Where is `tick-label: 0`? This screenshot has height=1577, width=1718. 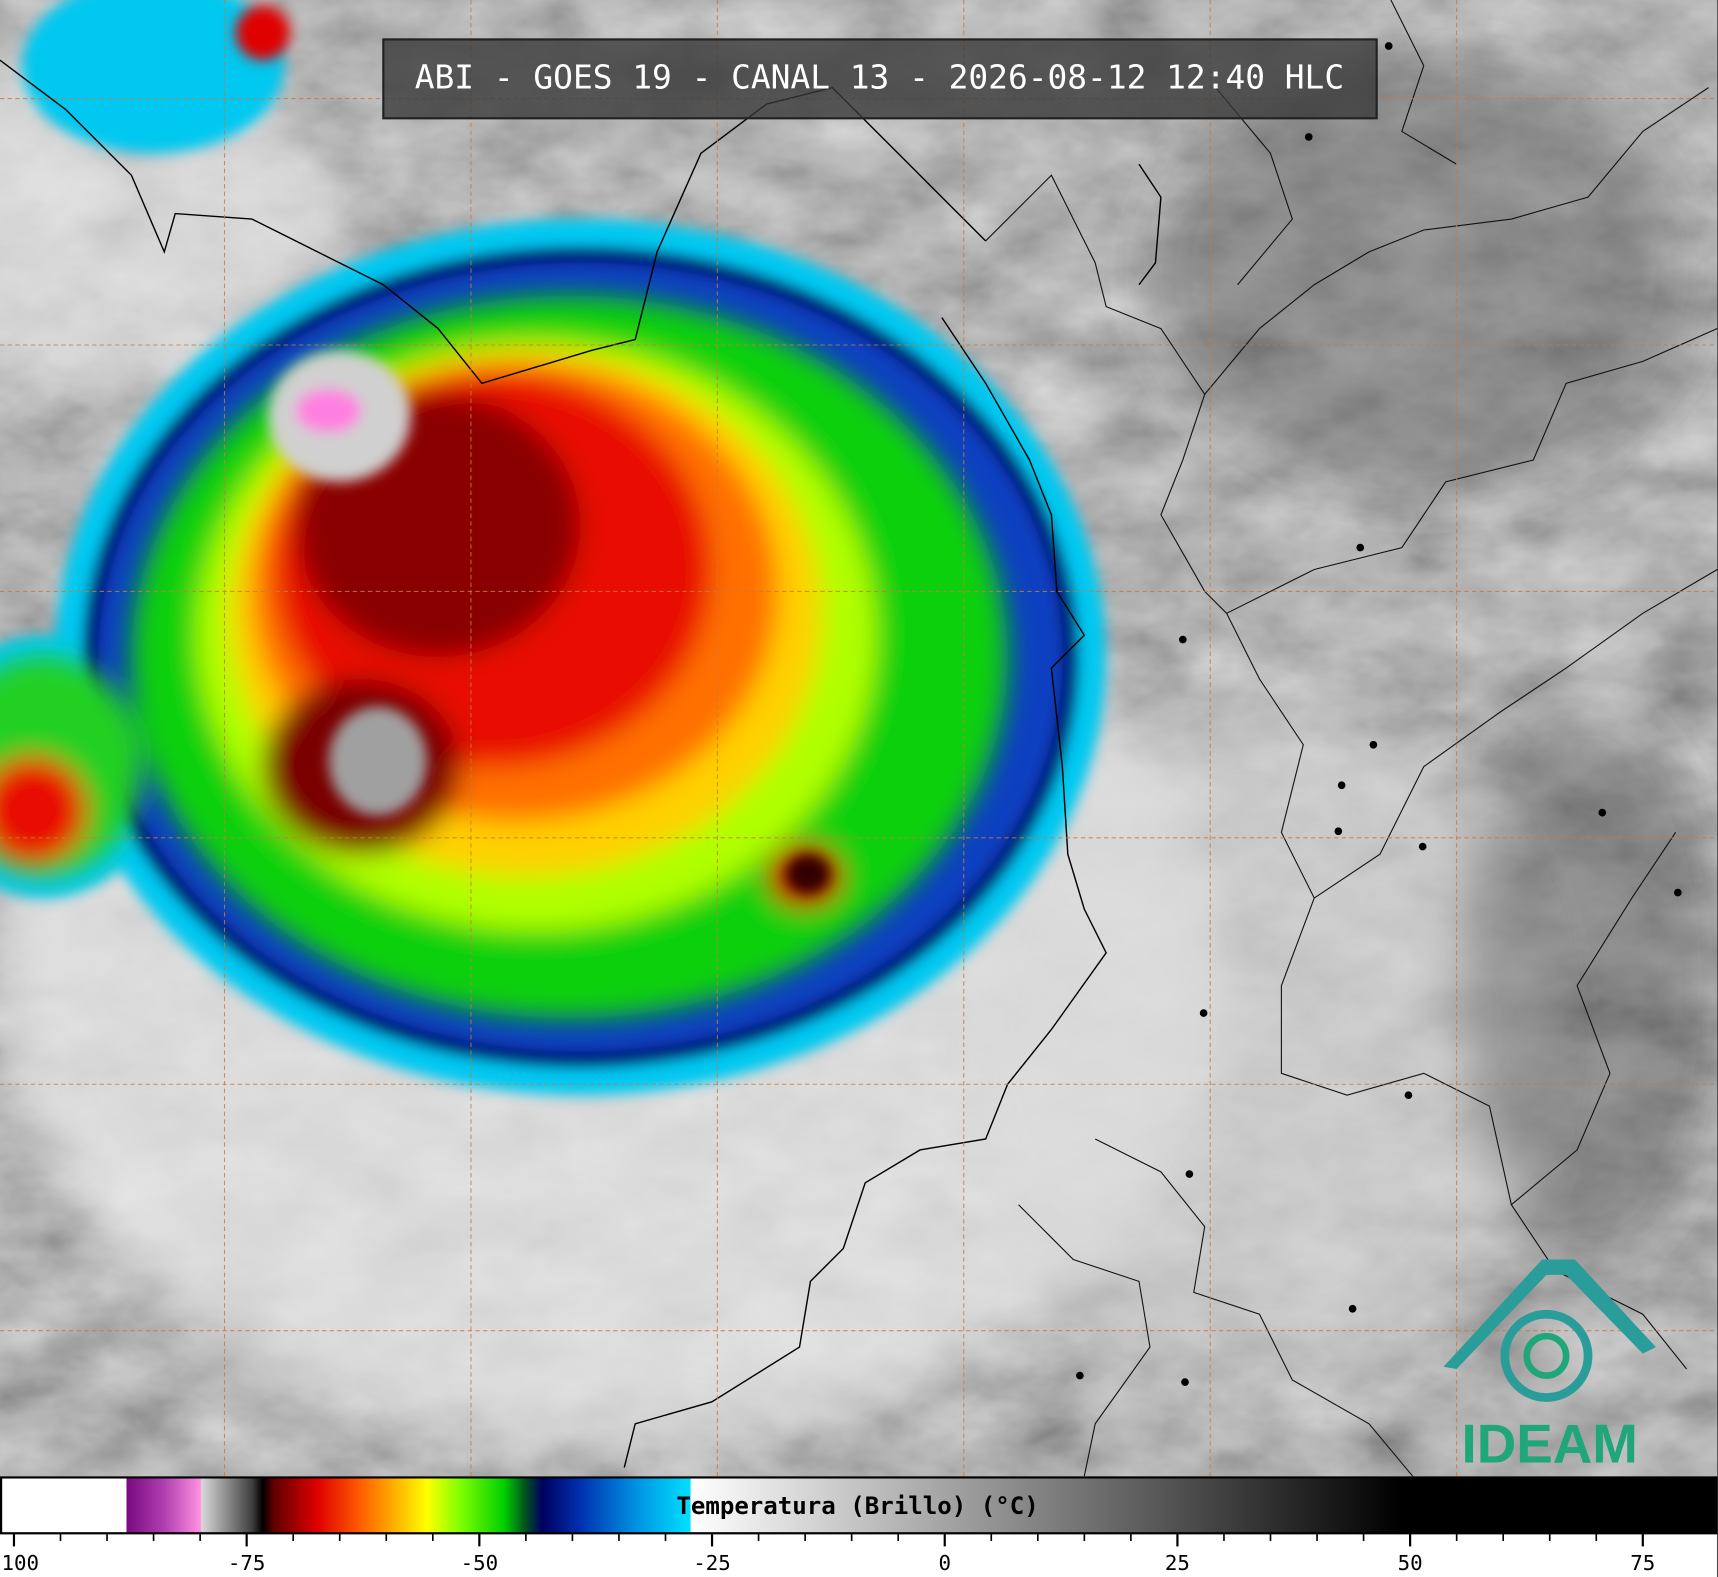 tick-label: 0 is located at coordinates (944, 1563).